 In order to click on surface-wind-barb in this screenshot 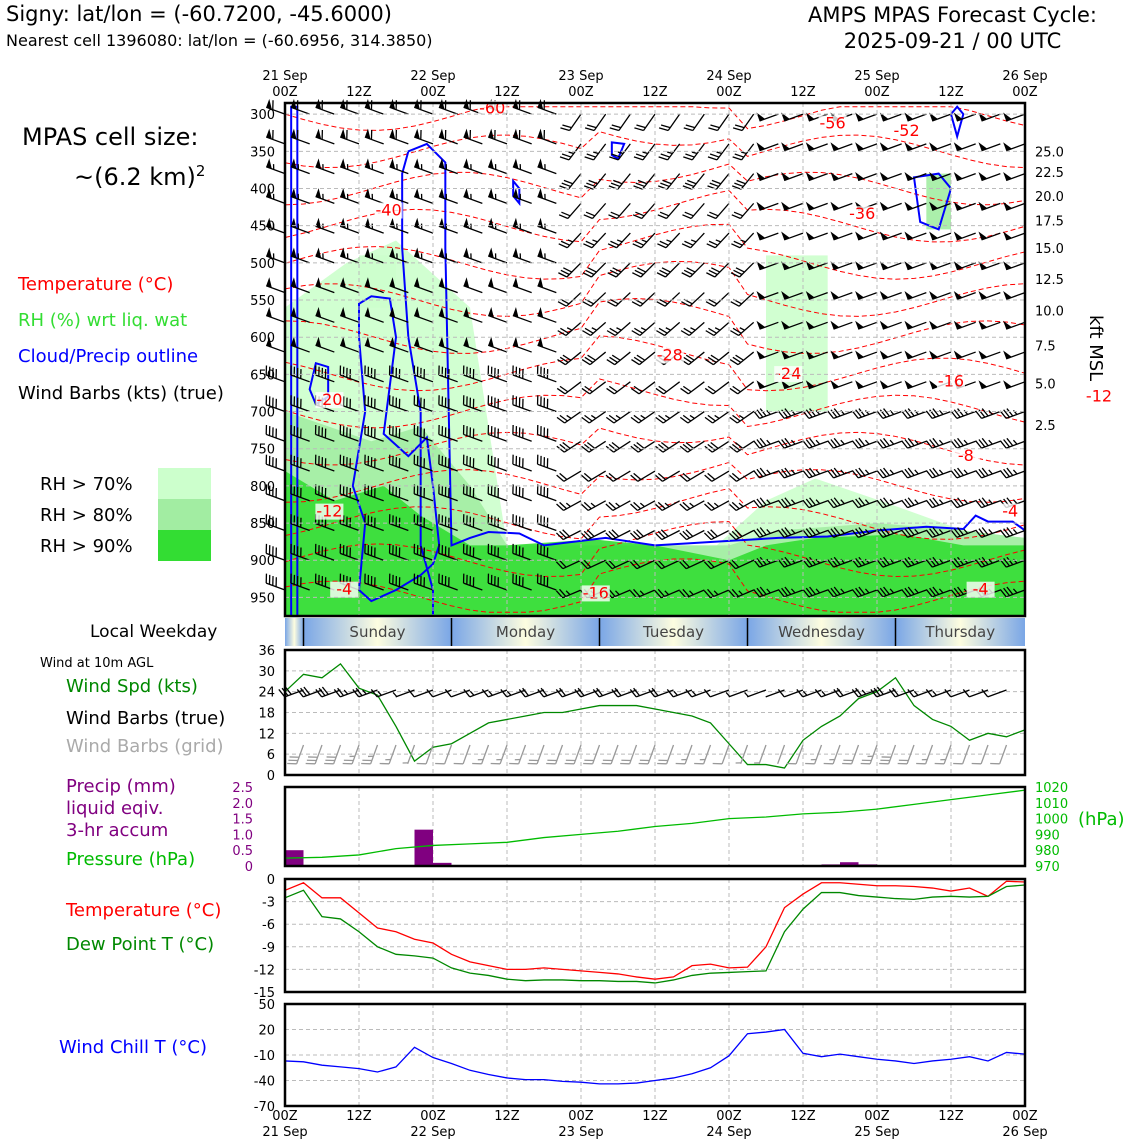, I will do `click(846, 692)`.